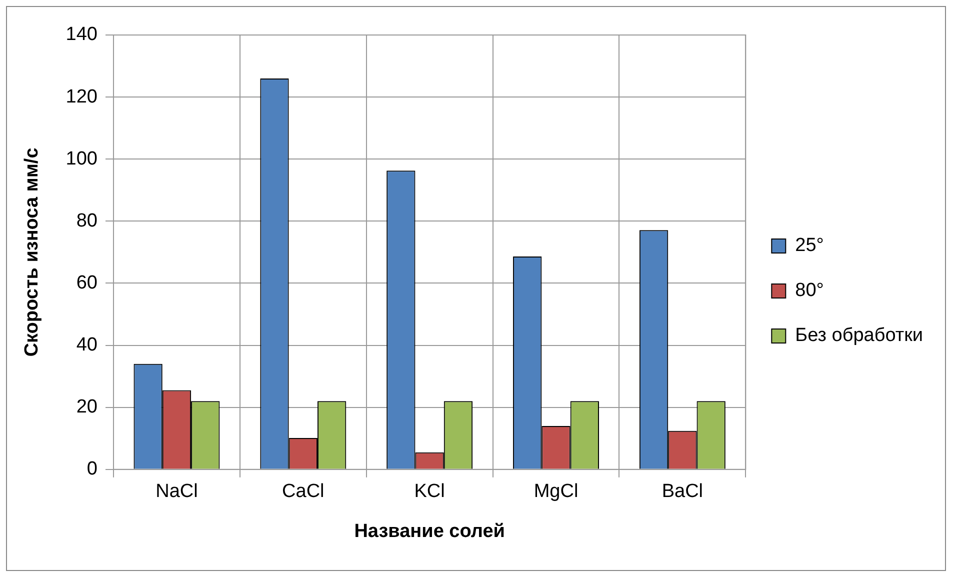 Image resolution: width=956 pixels, height=580 pixels. I want to click on y-tick-label: 20, so click(87, 407).